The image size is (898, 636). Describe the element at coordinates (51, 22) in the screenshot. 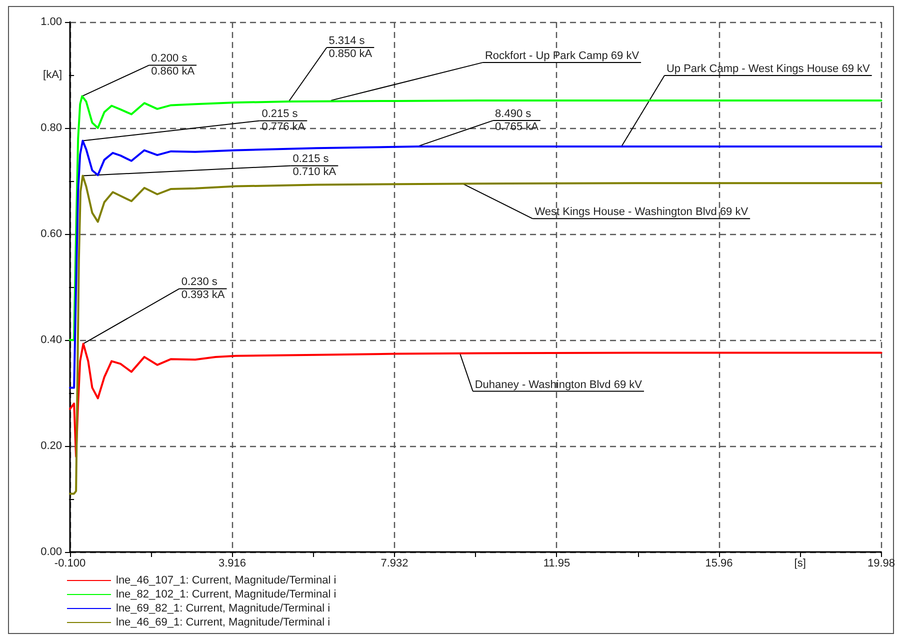

I see `y-tick-label: 1.00` at that location.